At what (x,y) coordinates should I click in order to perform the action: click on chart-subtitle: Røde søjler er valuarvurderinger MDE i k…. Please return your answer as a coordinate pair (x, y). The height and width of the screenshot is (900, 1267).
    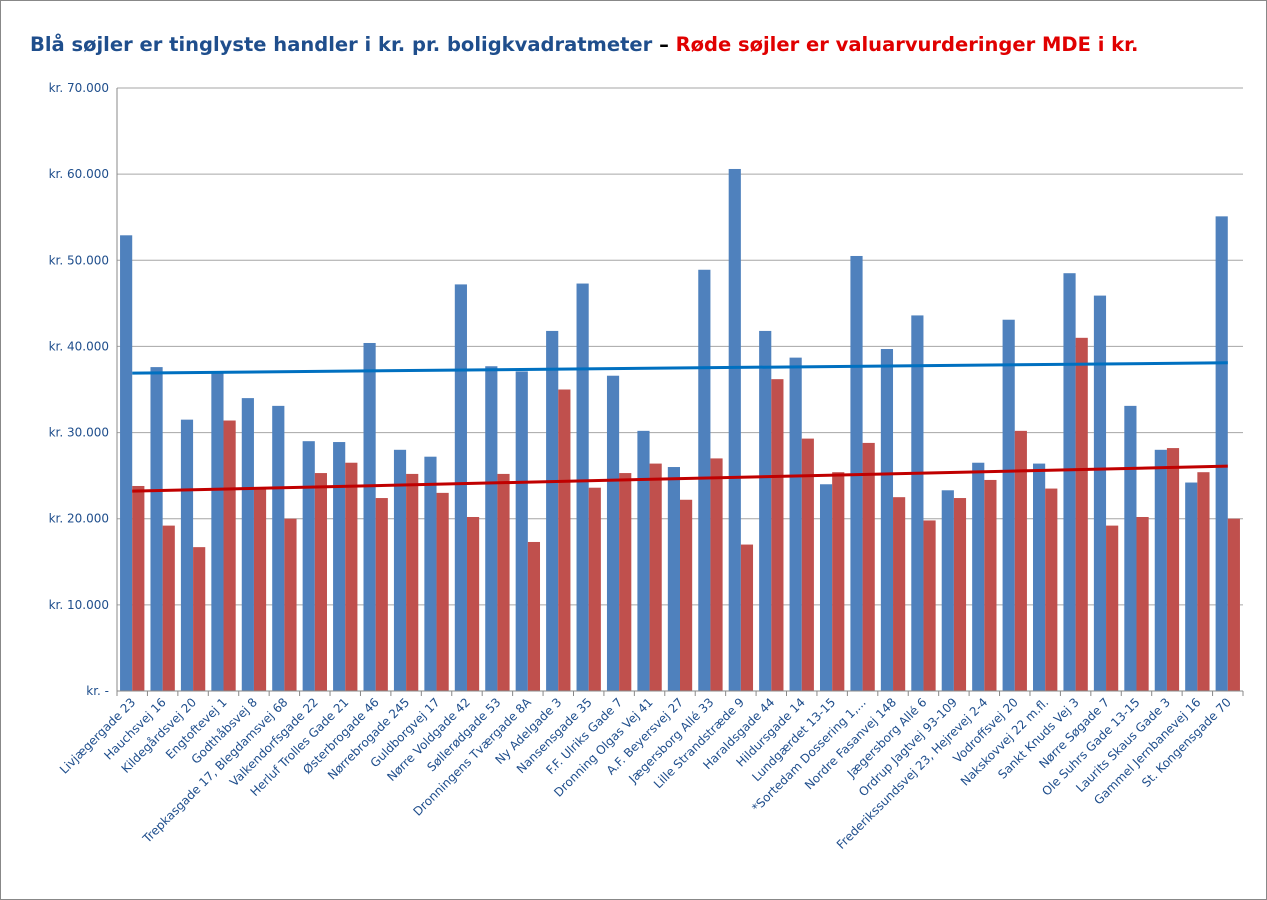
    Looking at the image, I should click on (907, 44).